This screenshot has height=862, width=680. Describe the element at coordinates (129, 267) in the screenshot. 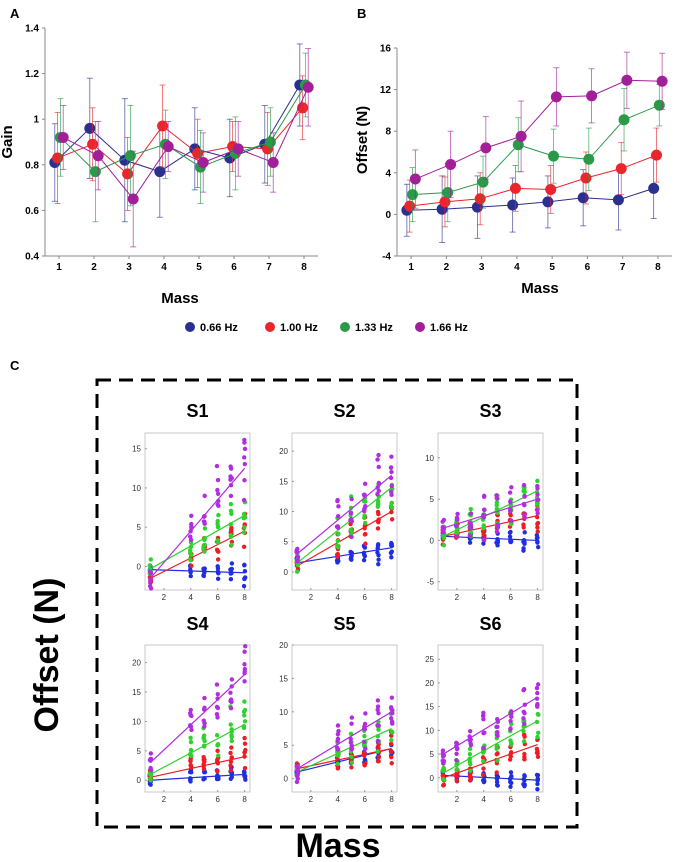

I see `x-tick-label: 3` at that location.